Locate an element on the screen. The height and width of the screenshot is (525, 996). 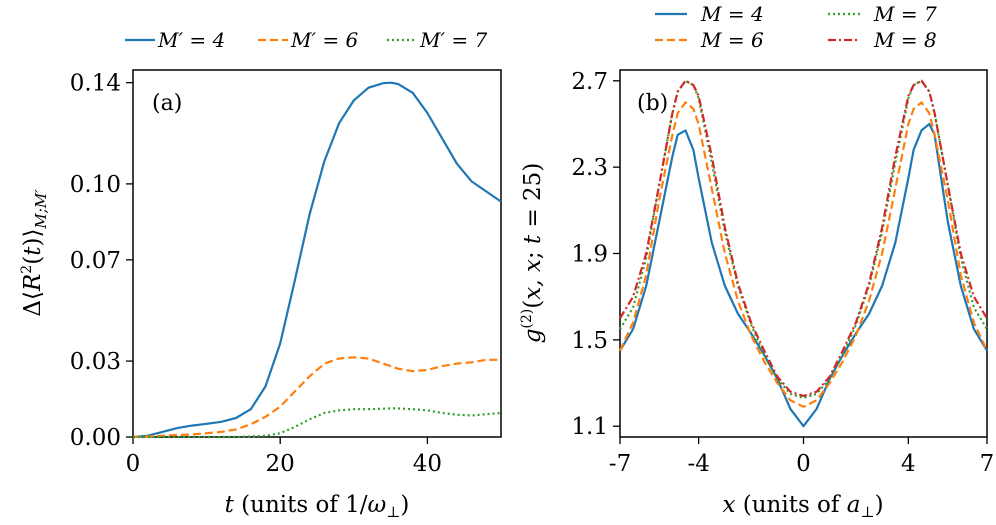
y-tick-label: 2.3 is located at coordinates (589, 168).